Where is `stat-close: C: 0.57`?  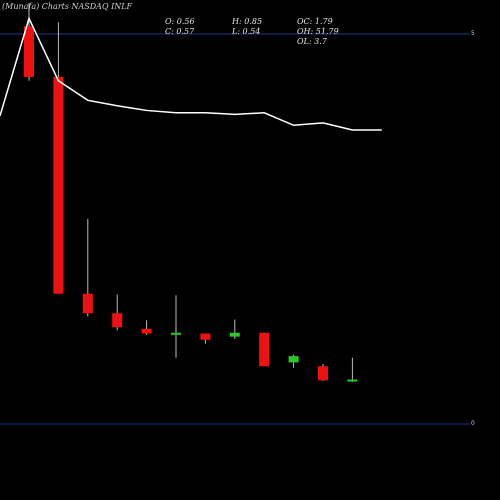 stat-close: C: 0.57 is located at coordinates (180, 31).